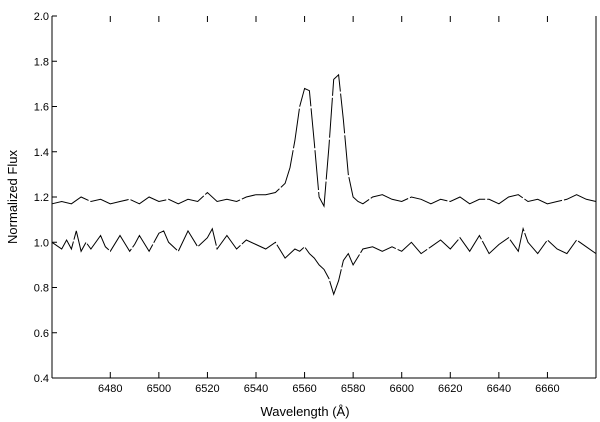 The height and width of the screenshot is (422, 600). I want to click on y-tick-label: 1.8, so click(41, 62).